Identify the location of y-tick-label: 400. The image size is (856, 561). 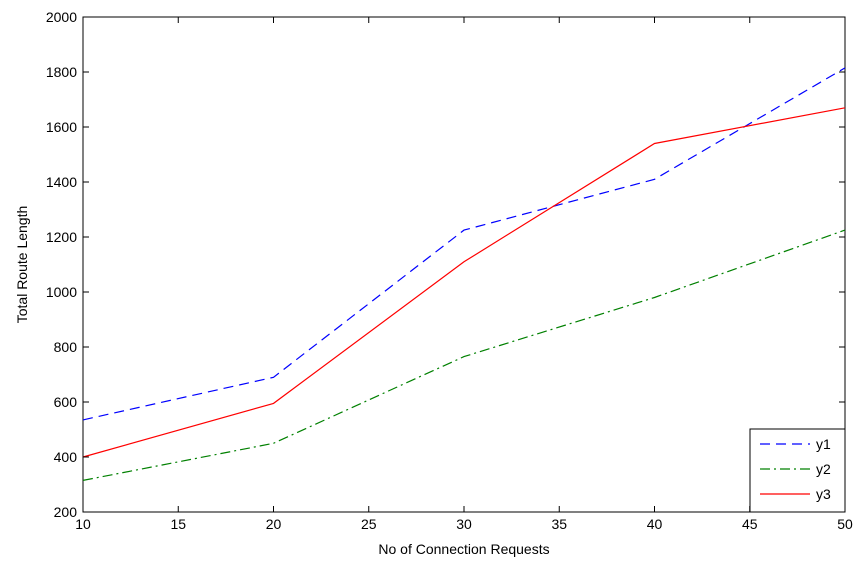
(66, 457).